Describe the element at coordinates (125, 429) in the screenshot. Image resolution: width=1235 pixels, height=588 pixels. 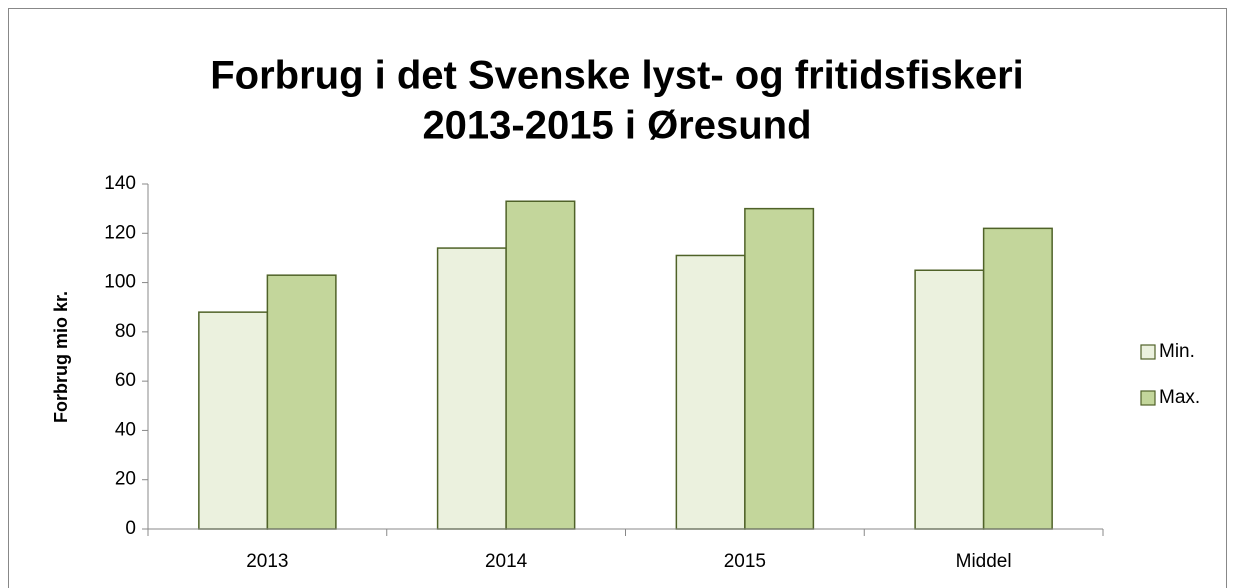
I see `y-tick-label: 40` at that location.